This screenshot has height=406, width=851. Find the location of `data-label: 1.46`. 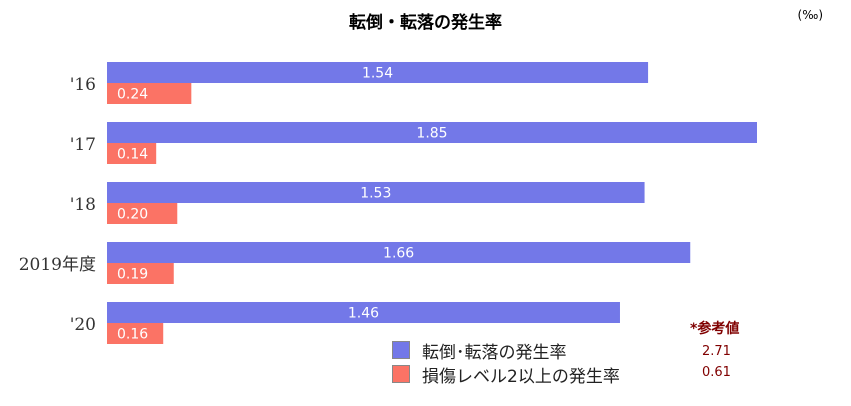

data-label: 1.46 is located at coordinates (363, 314).